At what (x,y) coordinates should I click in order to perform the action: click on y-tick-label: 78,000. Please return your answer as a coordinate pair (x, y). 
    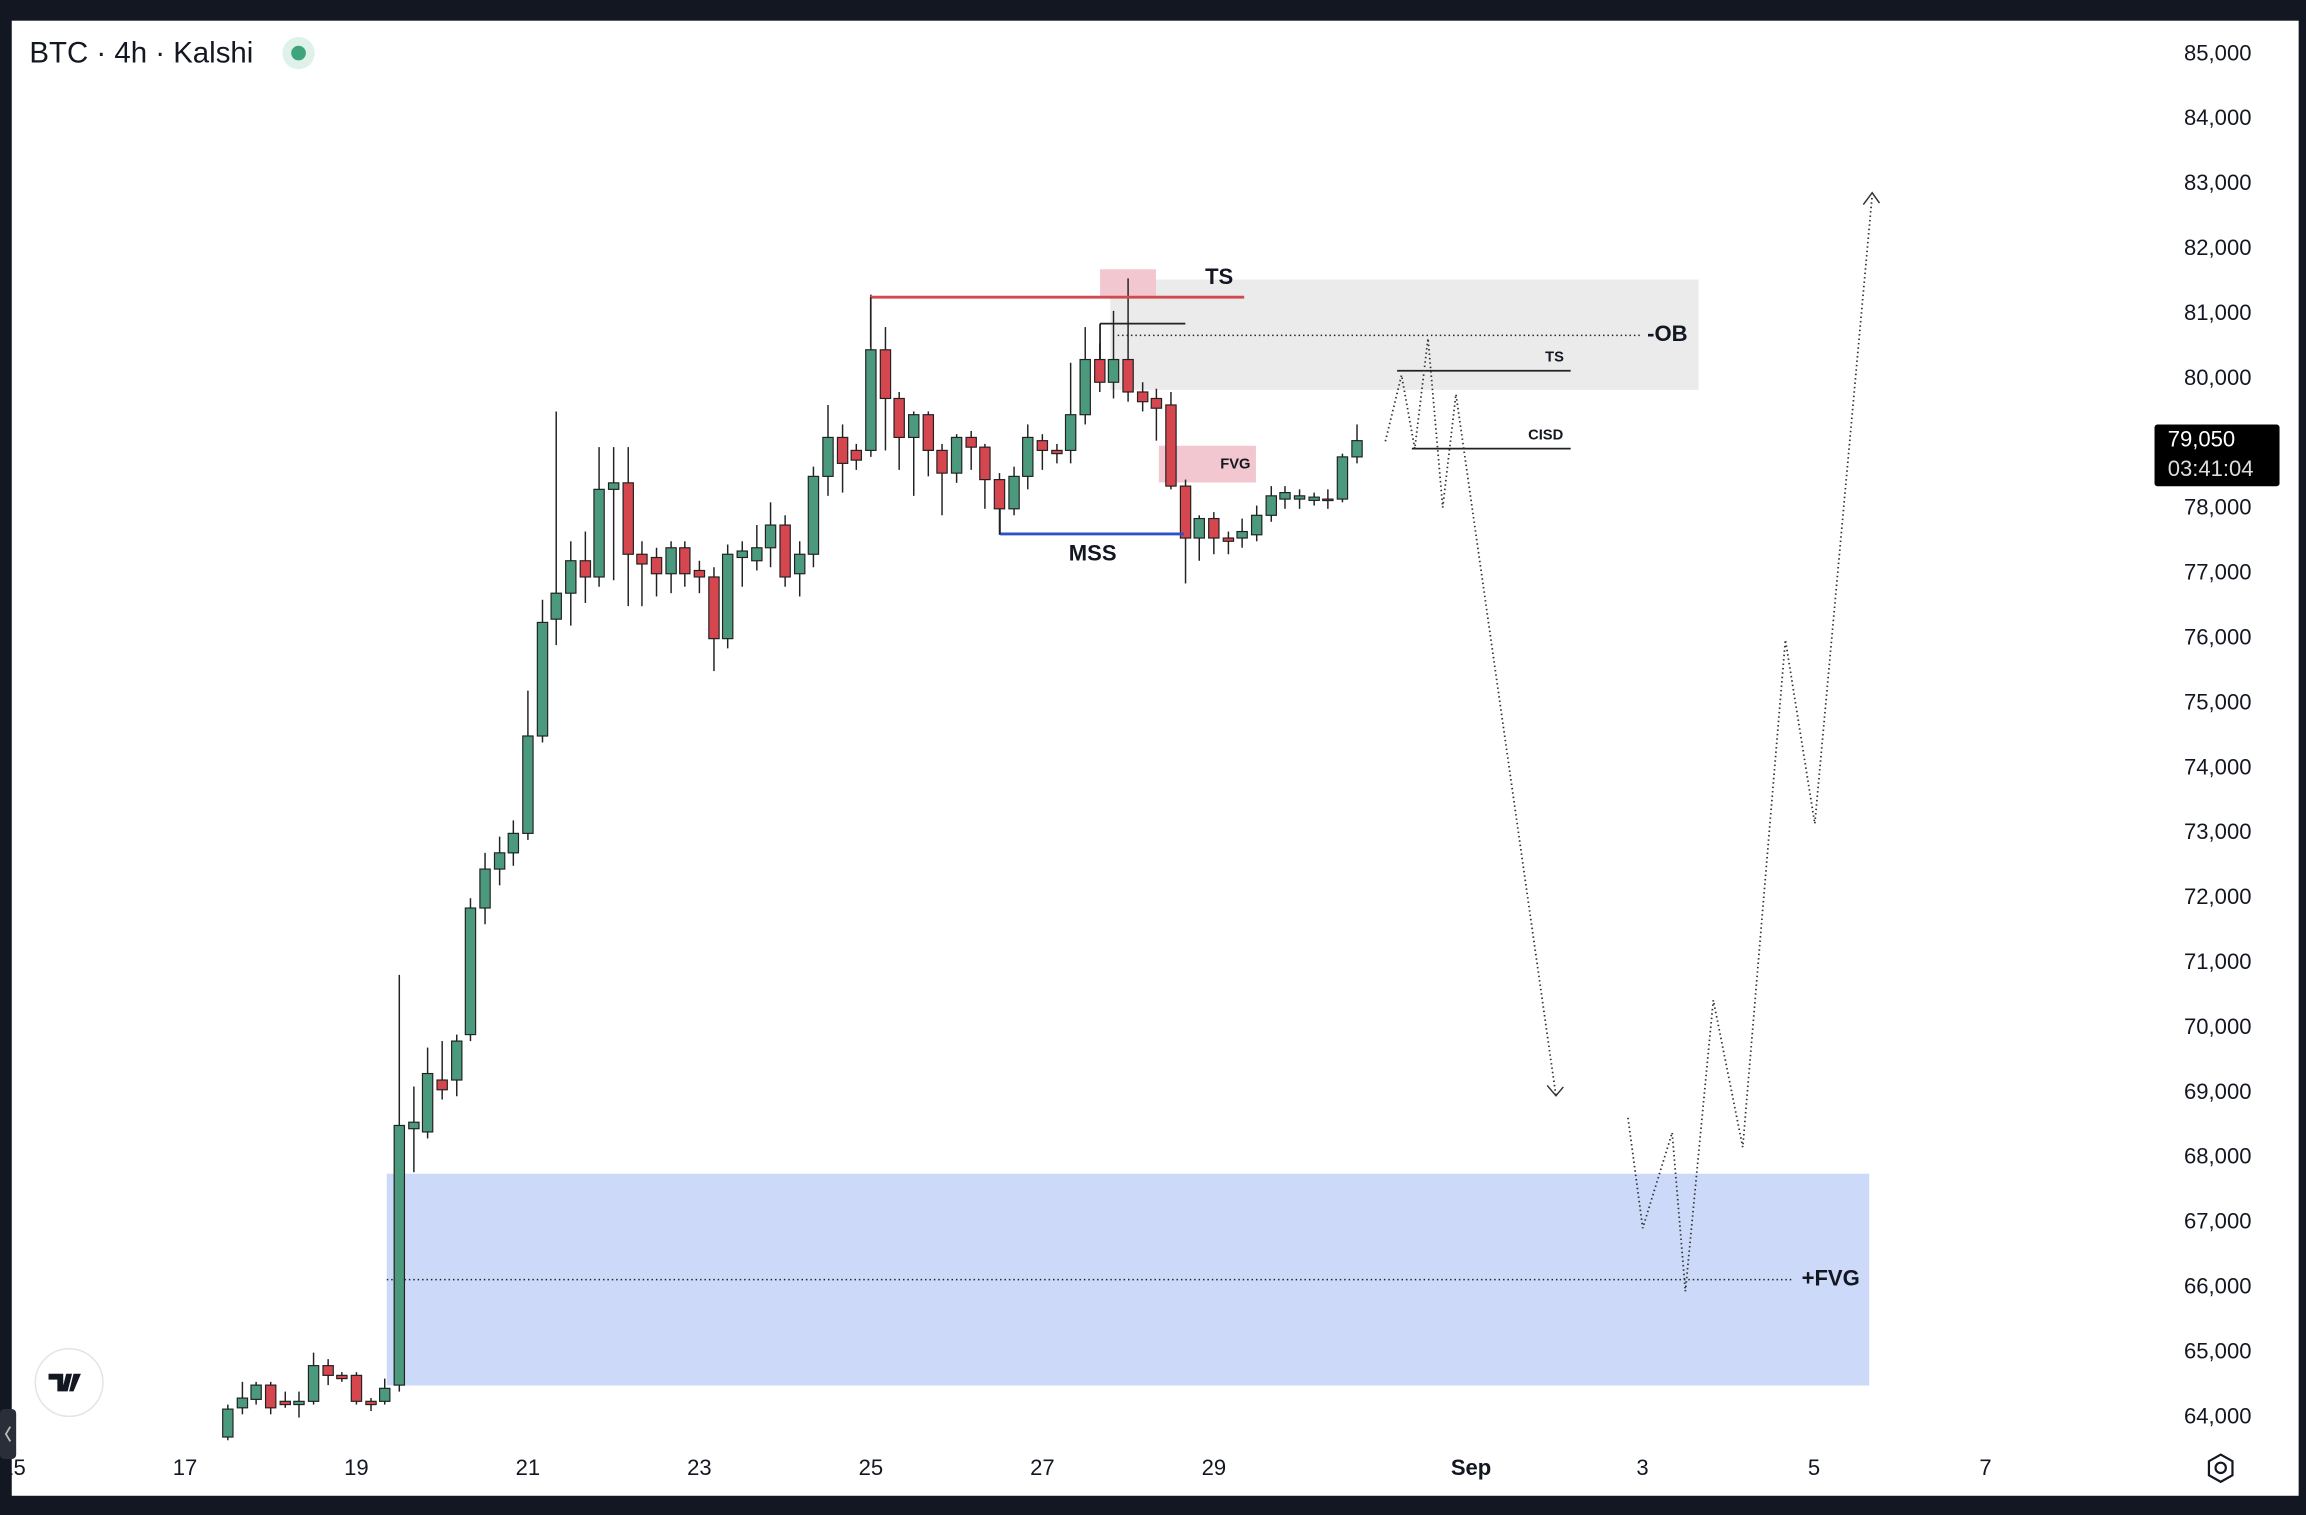
    Looking at the image, I should click on (2217, 507).